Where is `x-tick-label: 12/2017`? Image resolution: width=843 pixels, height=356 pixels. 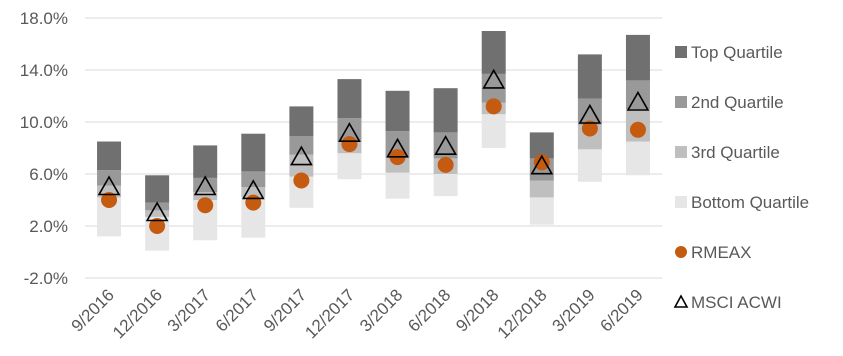 x-tick-label: 12/2017 is located at coordinates (329, 313).